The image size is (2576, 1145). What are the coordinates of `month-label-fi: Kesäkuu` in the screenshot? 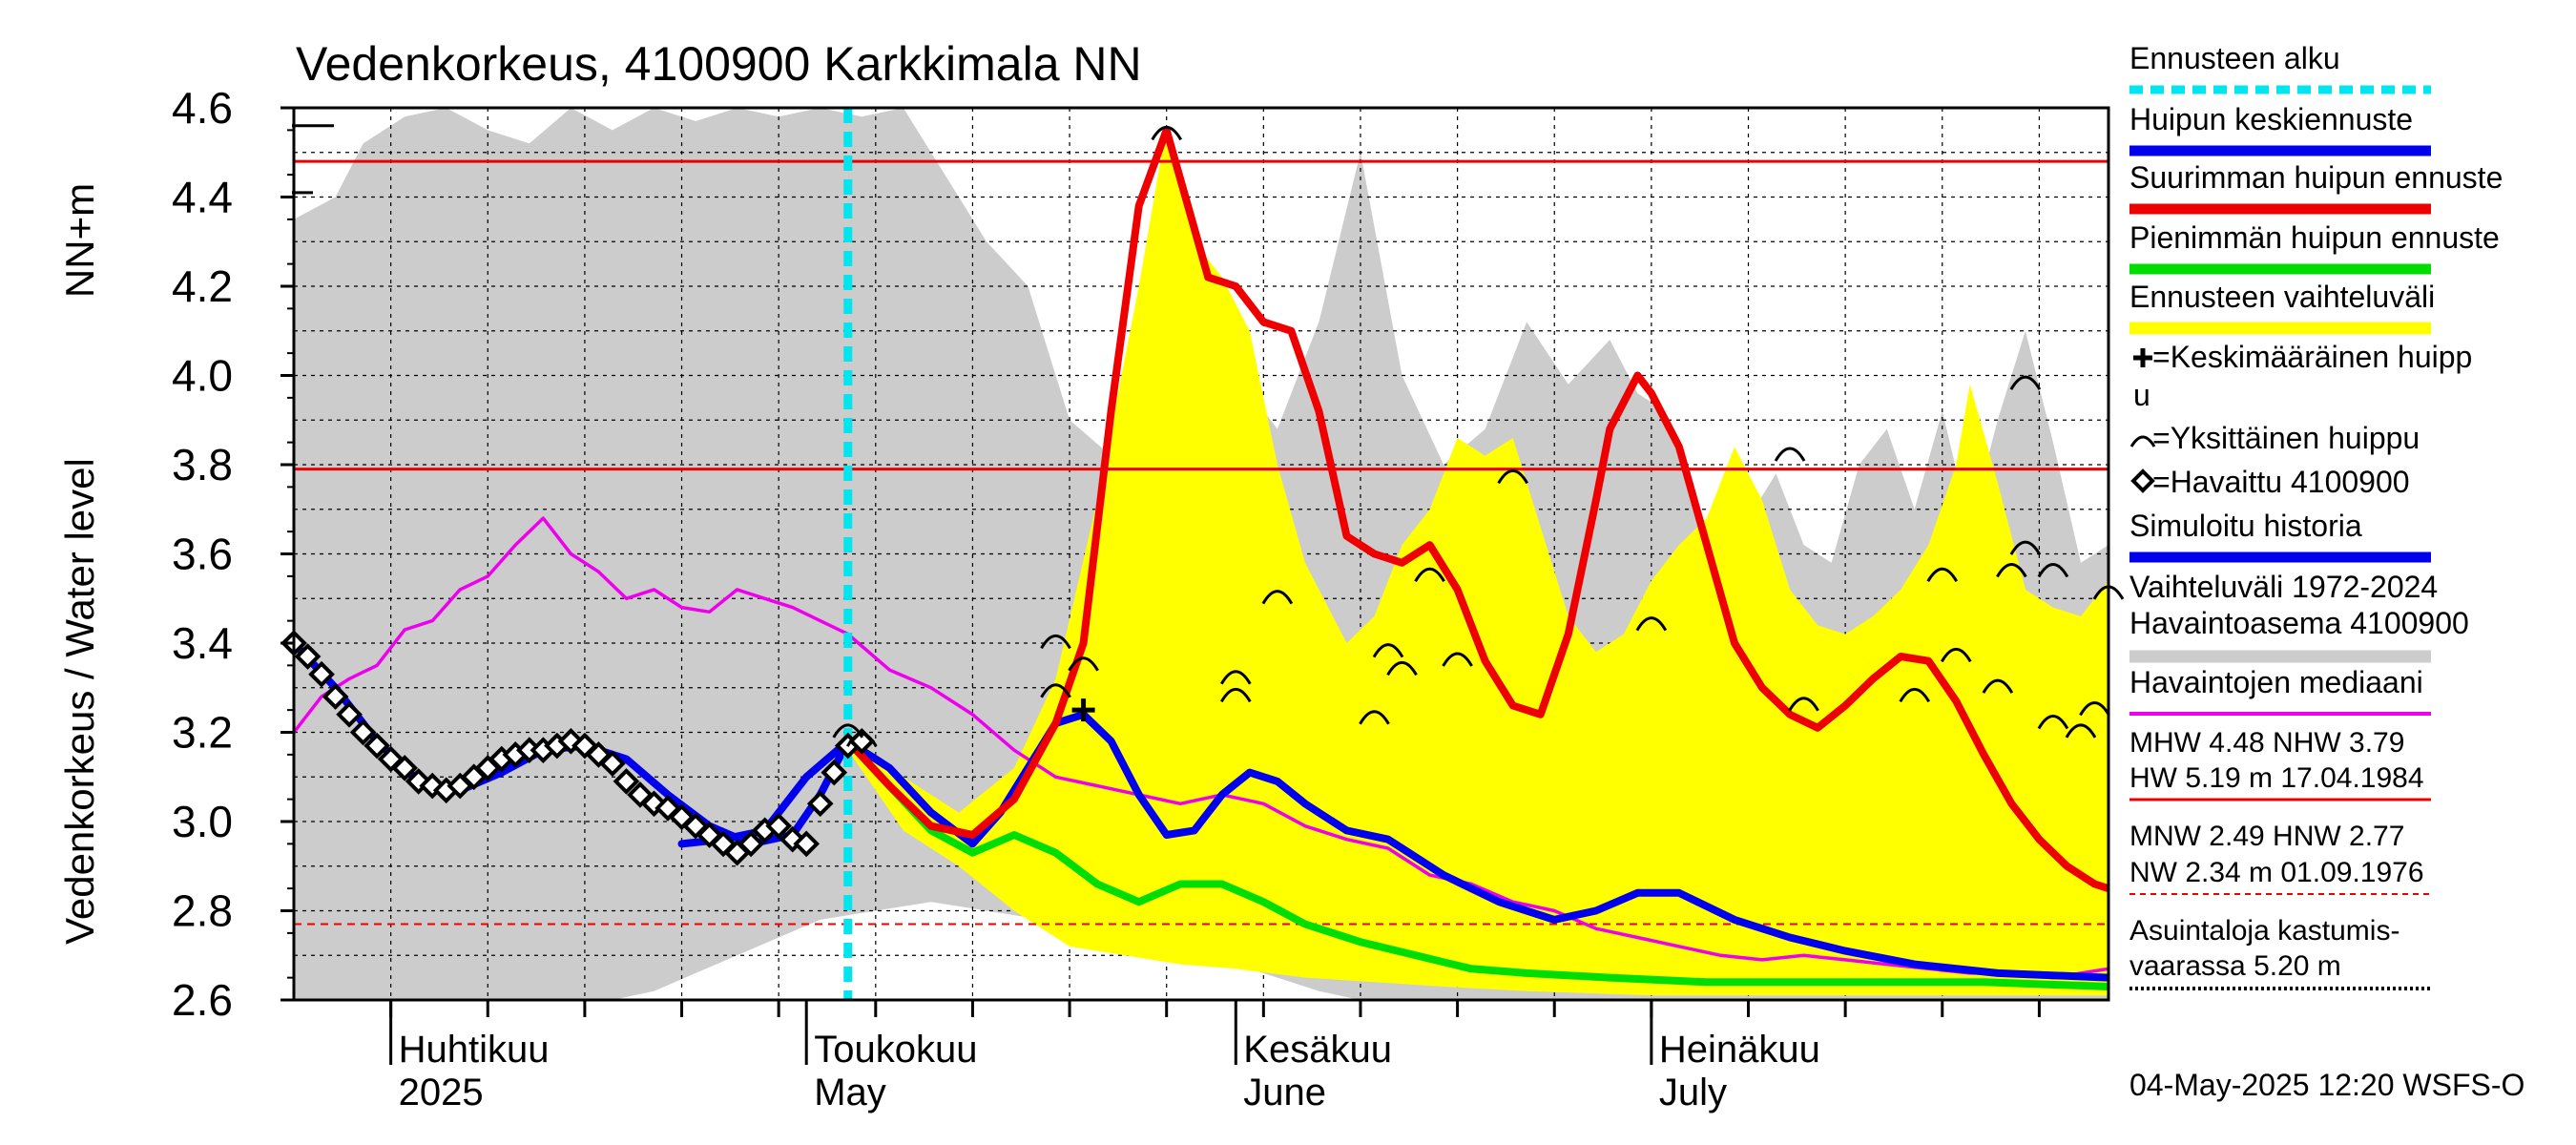 It's located at (1317, 1050).